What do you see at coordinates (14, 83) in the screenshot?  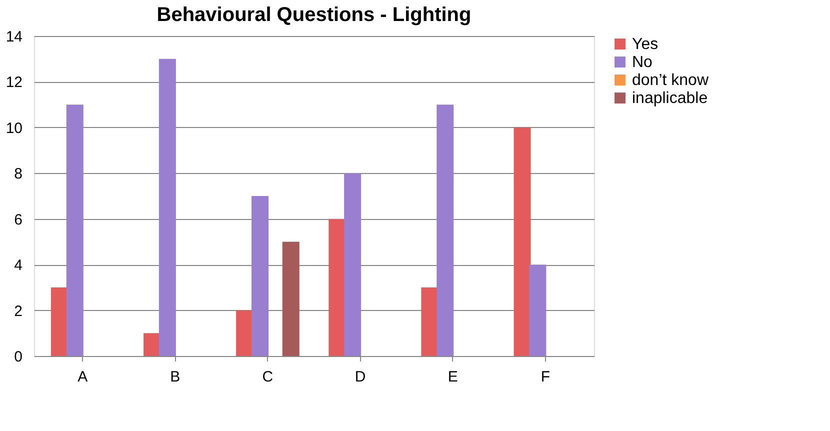 I see `y-tick-label: 12` at bounding box center [14, 83].